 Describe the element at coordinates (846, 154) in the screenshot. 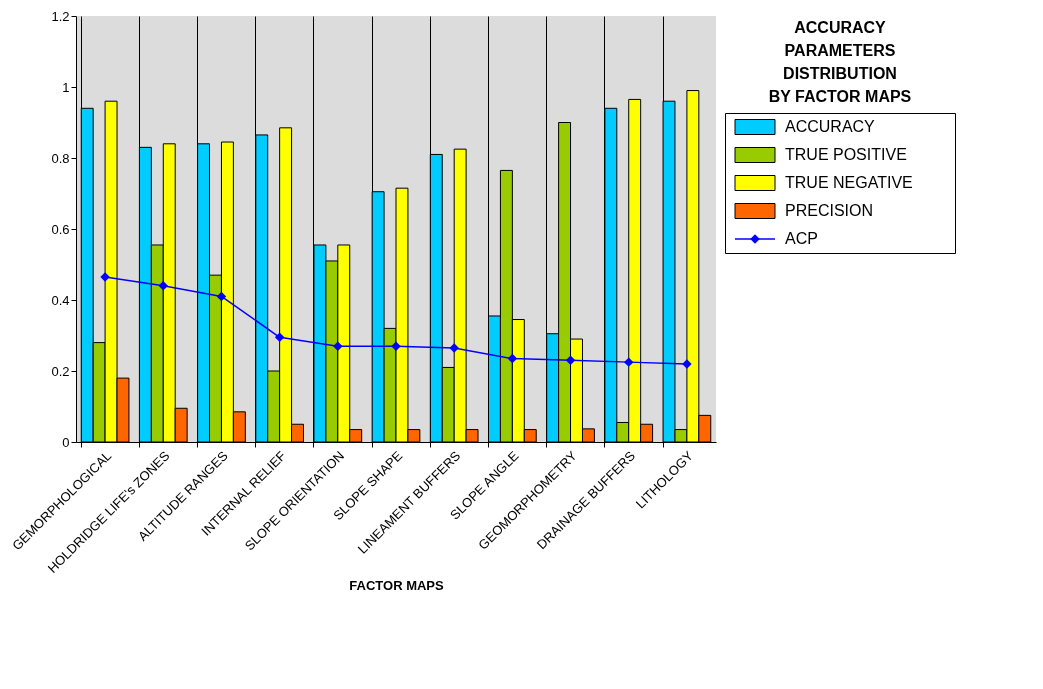

I see `legend-label: TRUE POSITIVE` at that location.